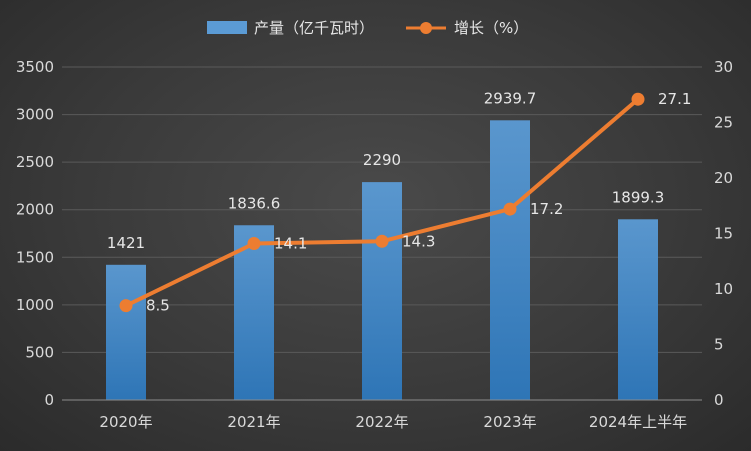 The height and width of the screenshot is (451, 751). I want to click on x-tick-label: 2023年, so click(509, 422).